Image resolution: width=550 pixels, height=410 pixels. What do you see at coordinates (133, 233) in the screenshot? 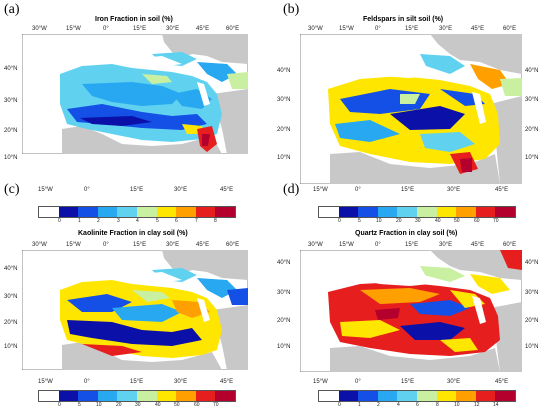
I see `panel-title: Kaolinite Fraction in clay soil (%)` at bounding box center [133, 233].